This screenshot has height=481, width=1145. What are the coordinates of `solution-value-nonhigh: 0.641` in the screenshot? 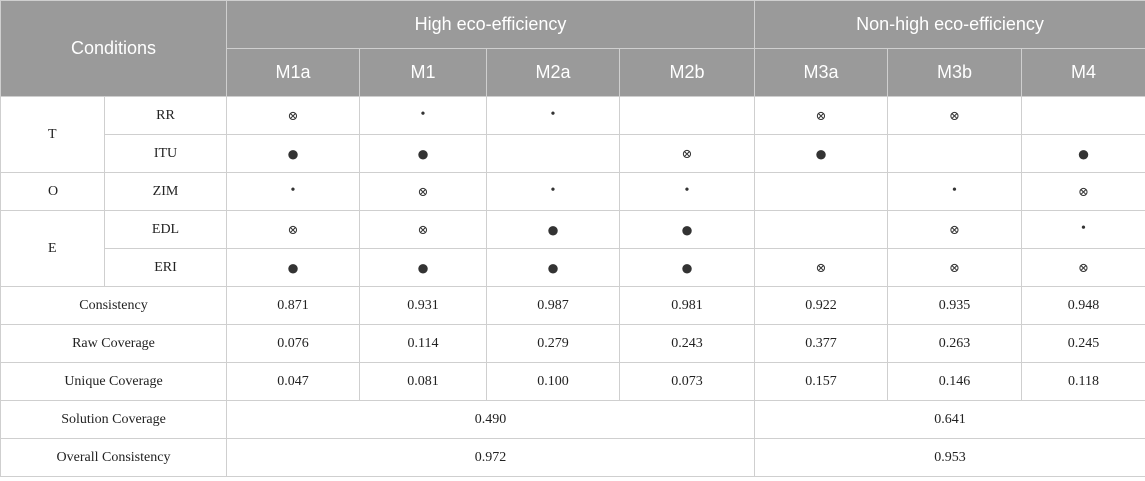 It's located at (949, 419).